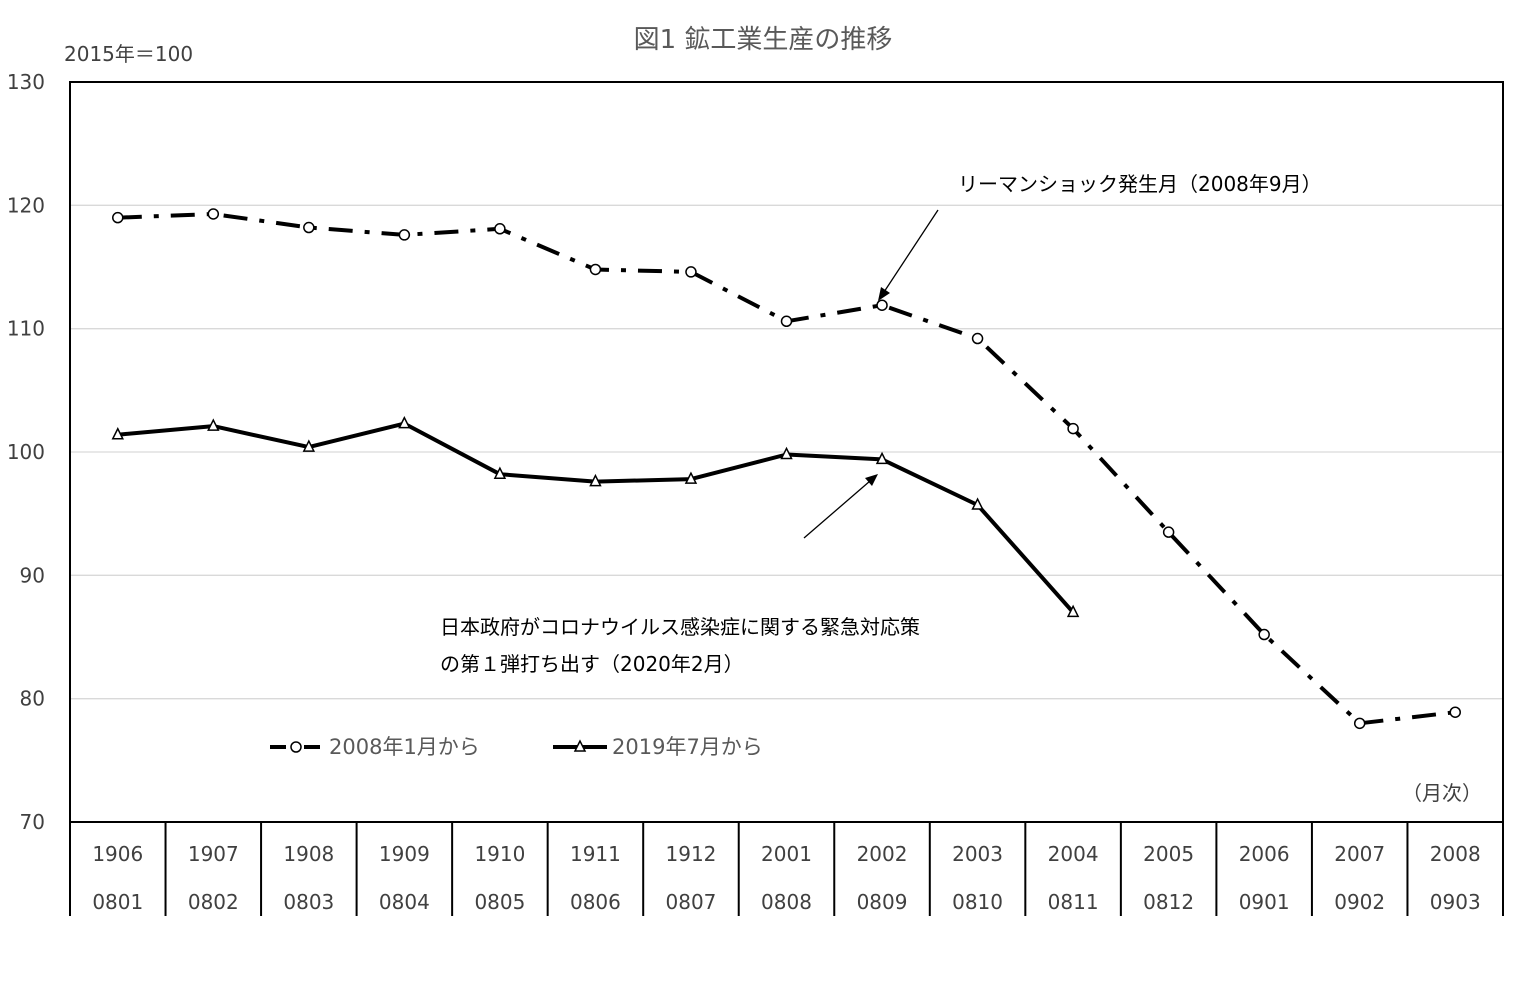 The width and height of the screenshot is (1527, 997). I want to click on legend-marker-triangle-icon, so click(580, 745).